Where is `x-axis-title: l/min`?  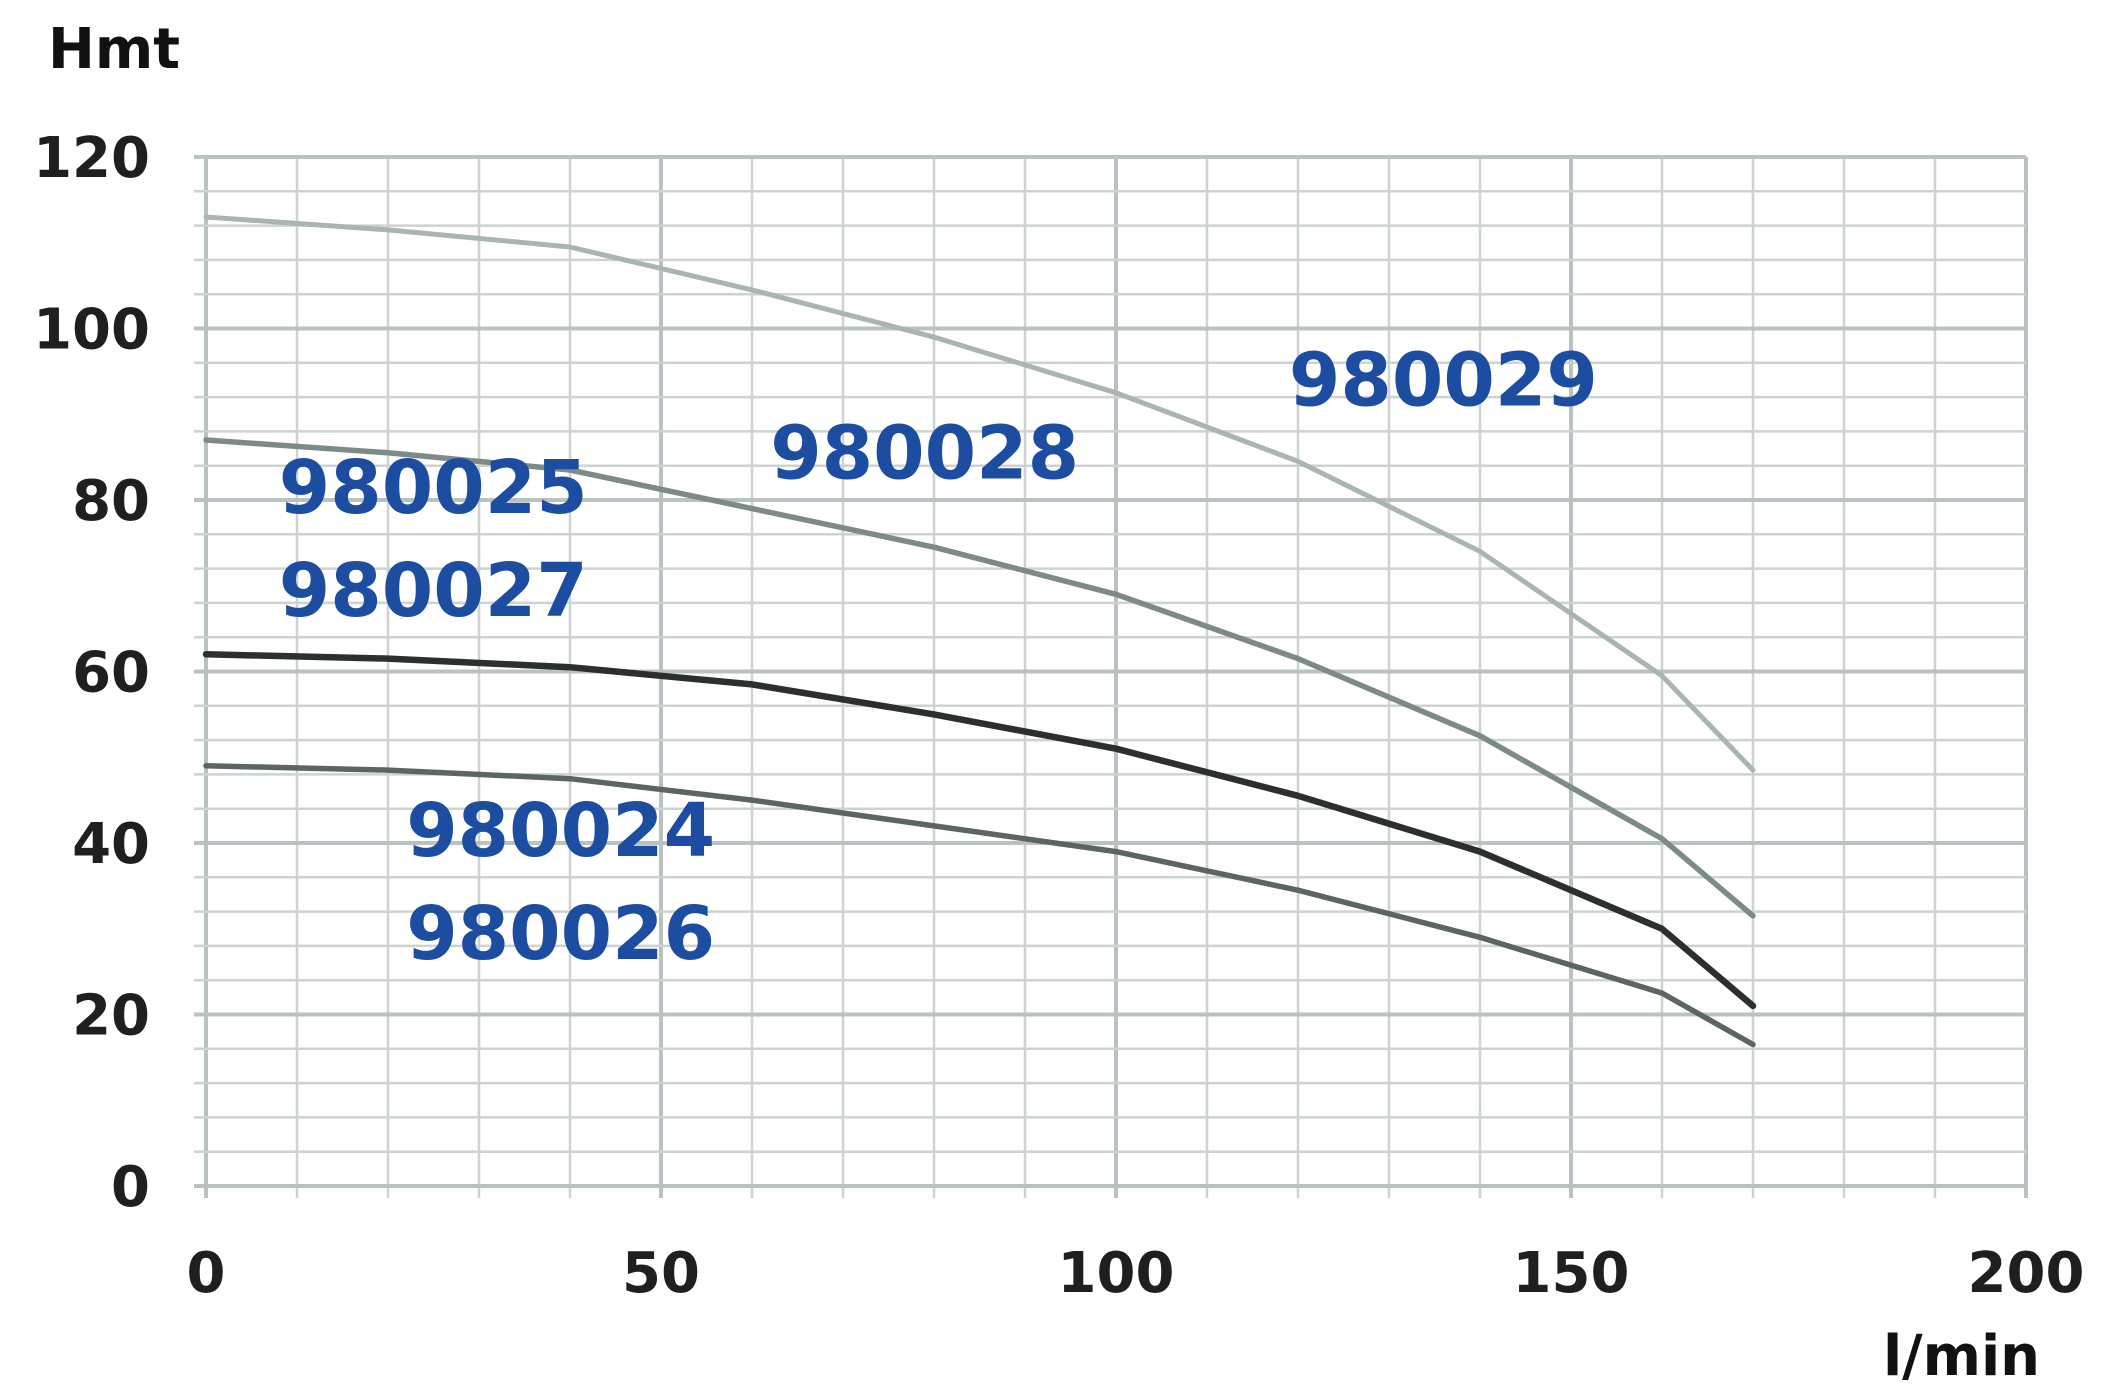
x-axis-title: l/min is located at coordinates (1961, 1355).